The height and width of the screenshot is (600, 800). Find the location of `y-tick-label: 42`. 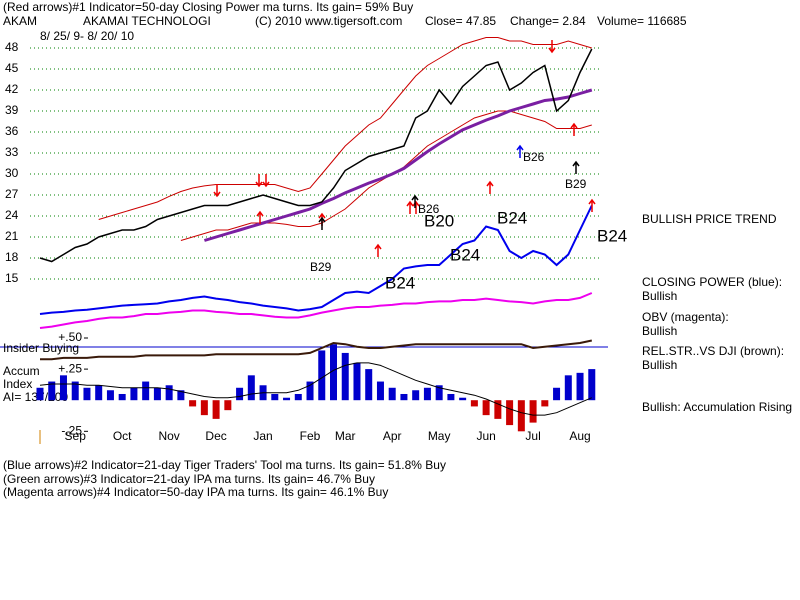

y-tick-label: 42 is located at coordinates (12, 89).